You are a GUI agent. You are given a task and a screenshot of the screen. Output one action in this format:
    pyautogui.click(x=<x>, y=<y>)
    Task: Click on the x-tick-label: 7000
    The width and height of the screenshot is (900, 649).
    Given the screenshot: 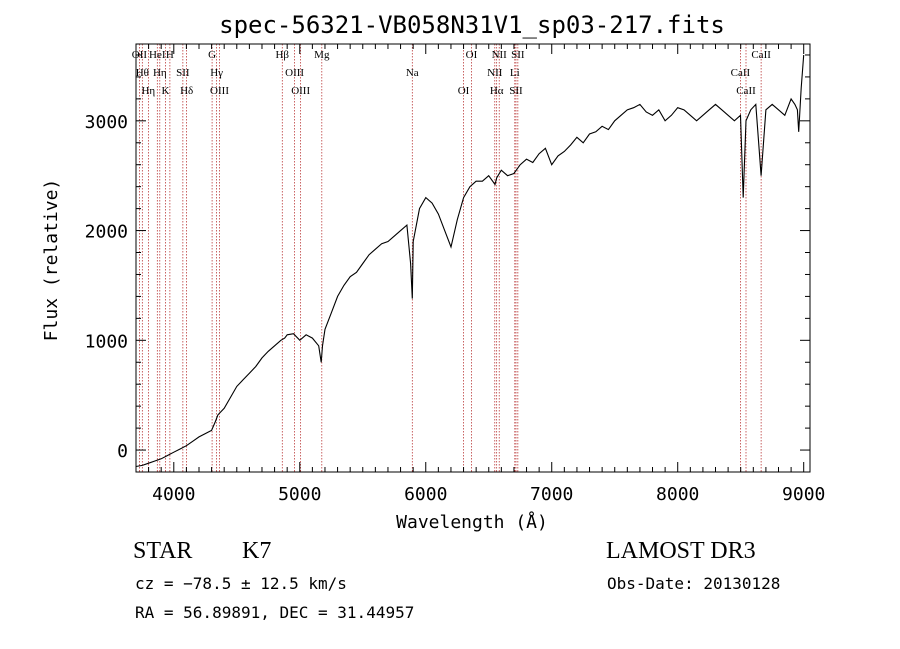 What is the action you would take?
    pyautogui.click(x=551, y=494)
    